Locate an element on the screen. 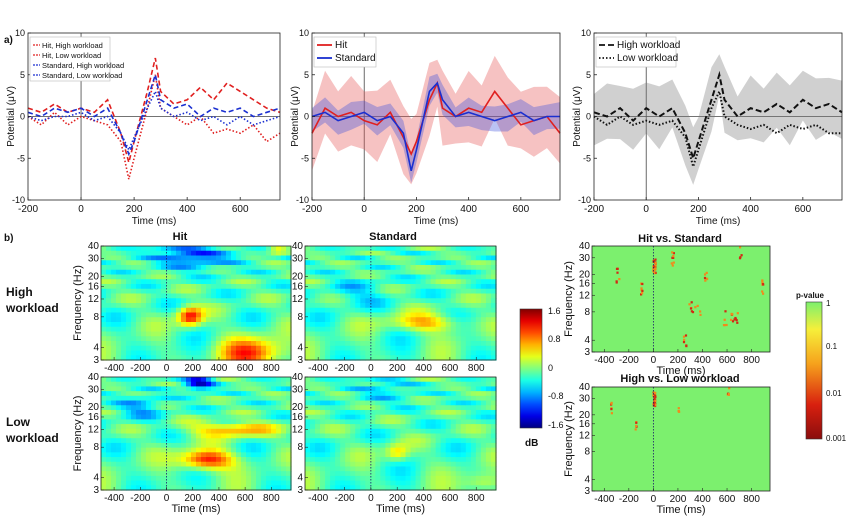  x-tick-label: 0 is located at coordinates (371, 498).